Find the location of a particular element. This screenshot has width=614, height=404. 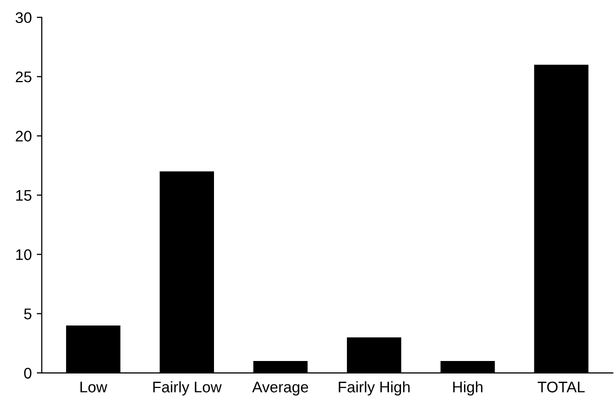

y-tick-label: 25 is located at coordinates (24, 76).